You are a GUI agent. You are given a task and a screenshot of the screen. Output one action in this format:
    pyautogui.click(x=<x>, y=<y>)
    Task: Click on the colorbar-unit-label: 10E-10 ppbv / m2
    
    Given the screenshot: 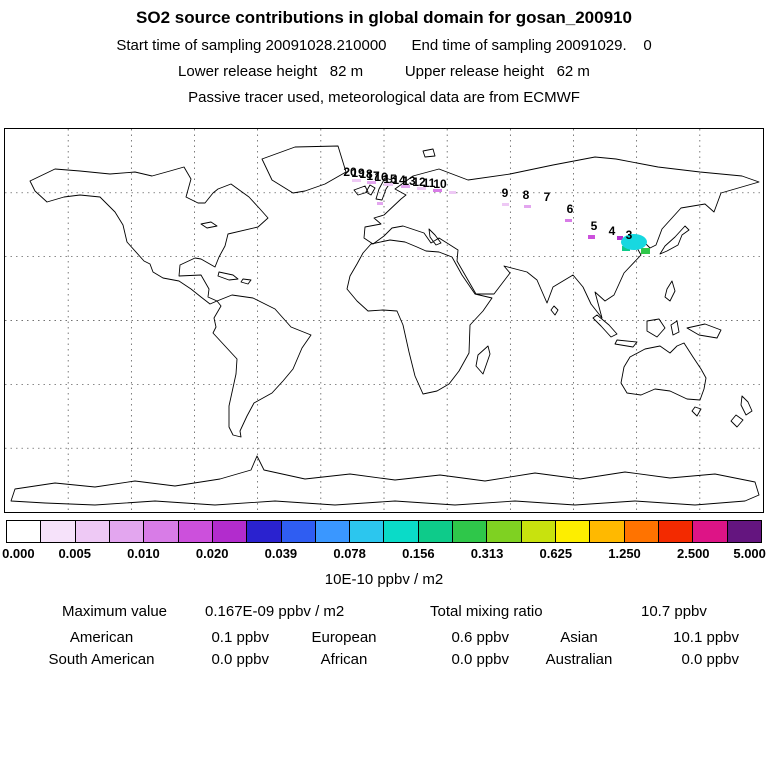 What is the action you would take?
    pyautogui.click(x=384, y=579)
    